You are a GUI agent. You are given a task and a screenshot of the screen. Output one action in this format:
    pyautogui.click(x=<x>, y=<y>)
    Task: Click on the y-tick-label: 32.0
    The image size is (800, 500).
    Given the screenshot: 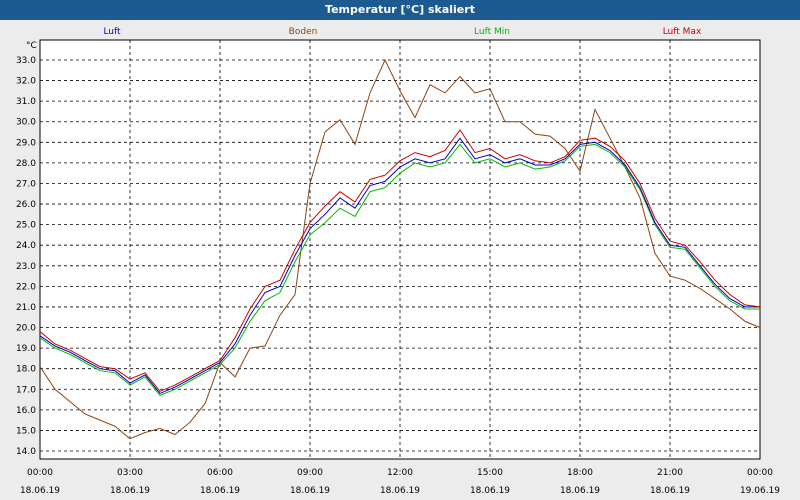 What is the action you would take?
    pyautogui.click(x=26, y=82)
    